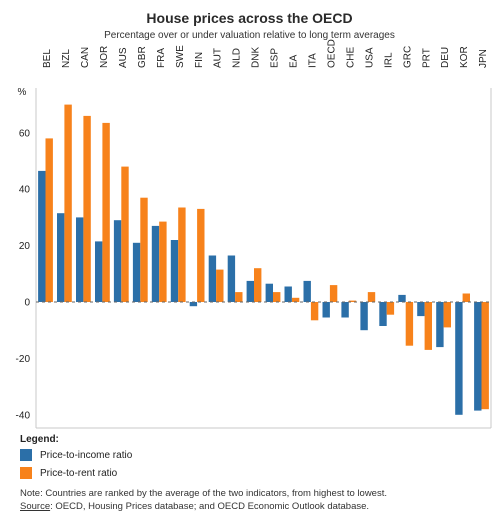 This screenshot has height=519, width=499. What do you see at coordinates (39, 439) in the screenshot?
I see `legend-title: Legend:` at bounding box center [39, 439].